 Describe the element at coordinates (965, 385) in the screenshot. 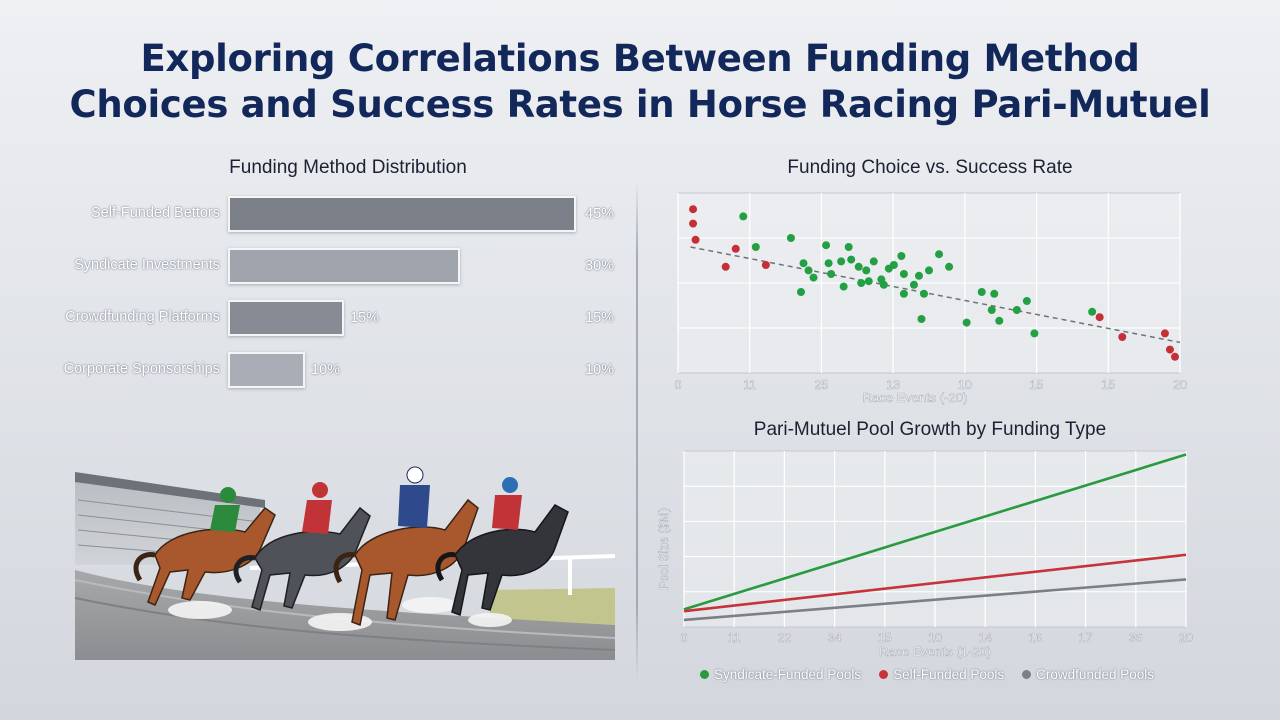

I see `scatter-x-tick-label: 10` at that location.